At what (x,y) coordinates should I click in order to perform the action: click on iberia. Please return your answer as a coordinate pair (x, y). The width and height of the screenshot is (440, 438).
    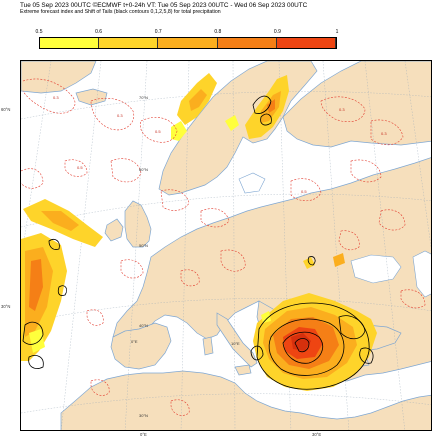
    Looking at the image, I should click on (141, 346).